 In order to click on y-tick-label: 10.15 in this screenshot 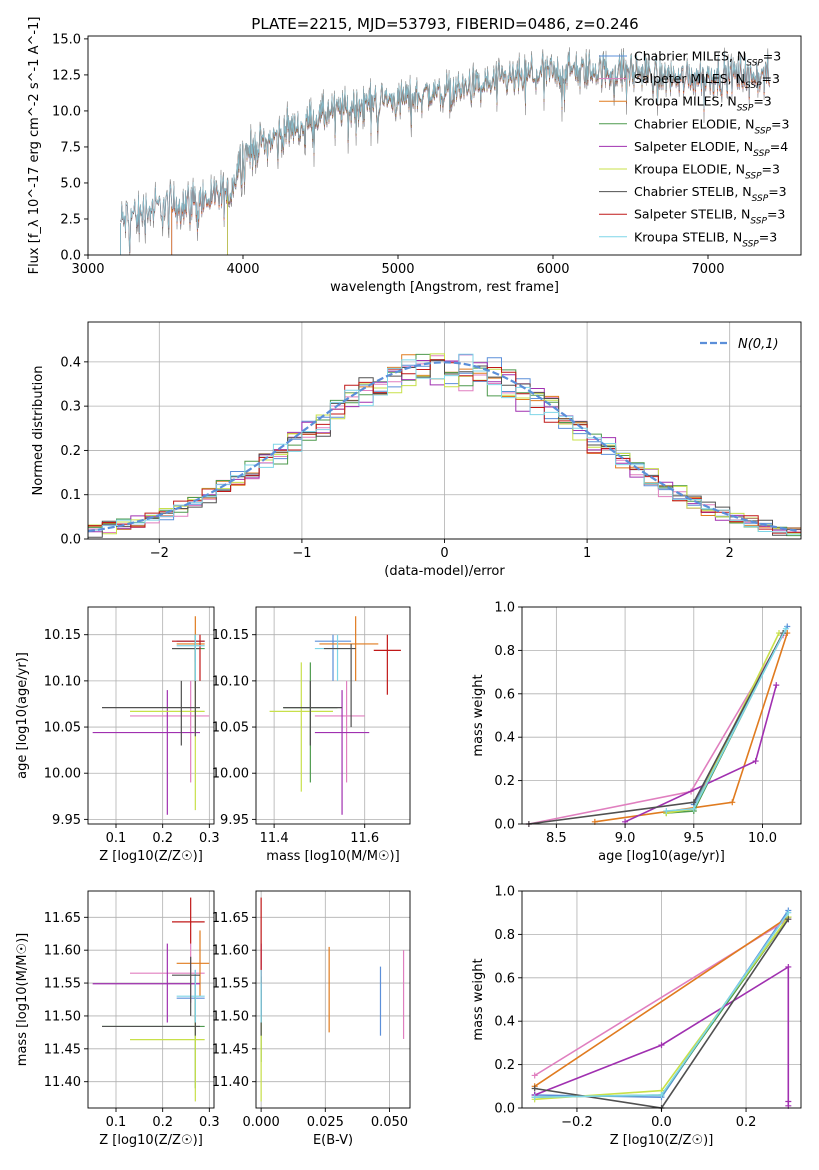, I will do `click(62, 635)`.